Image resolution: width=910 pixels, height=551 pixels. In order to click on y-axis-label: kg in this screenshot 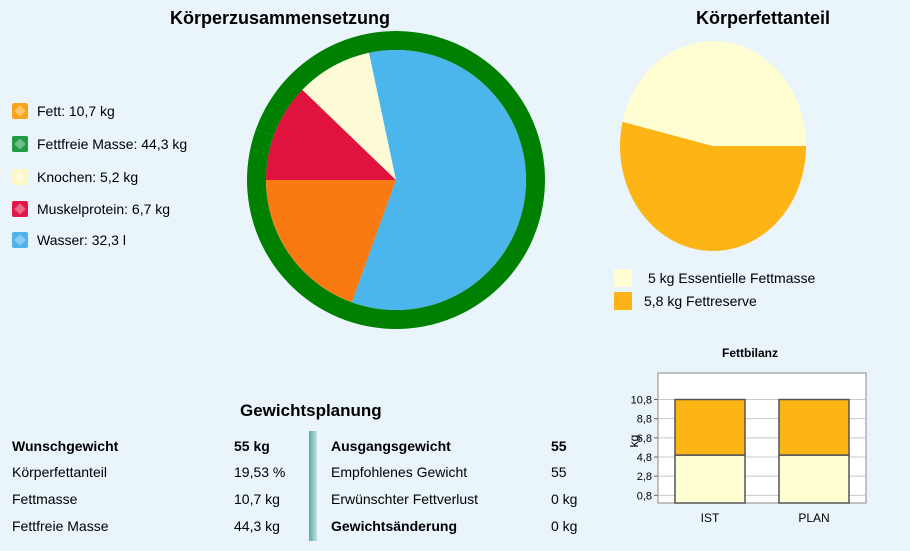, I will do `click(635, 441)`.